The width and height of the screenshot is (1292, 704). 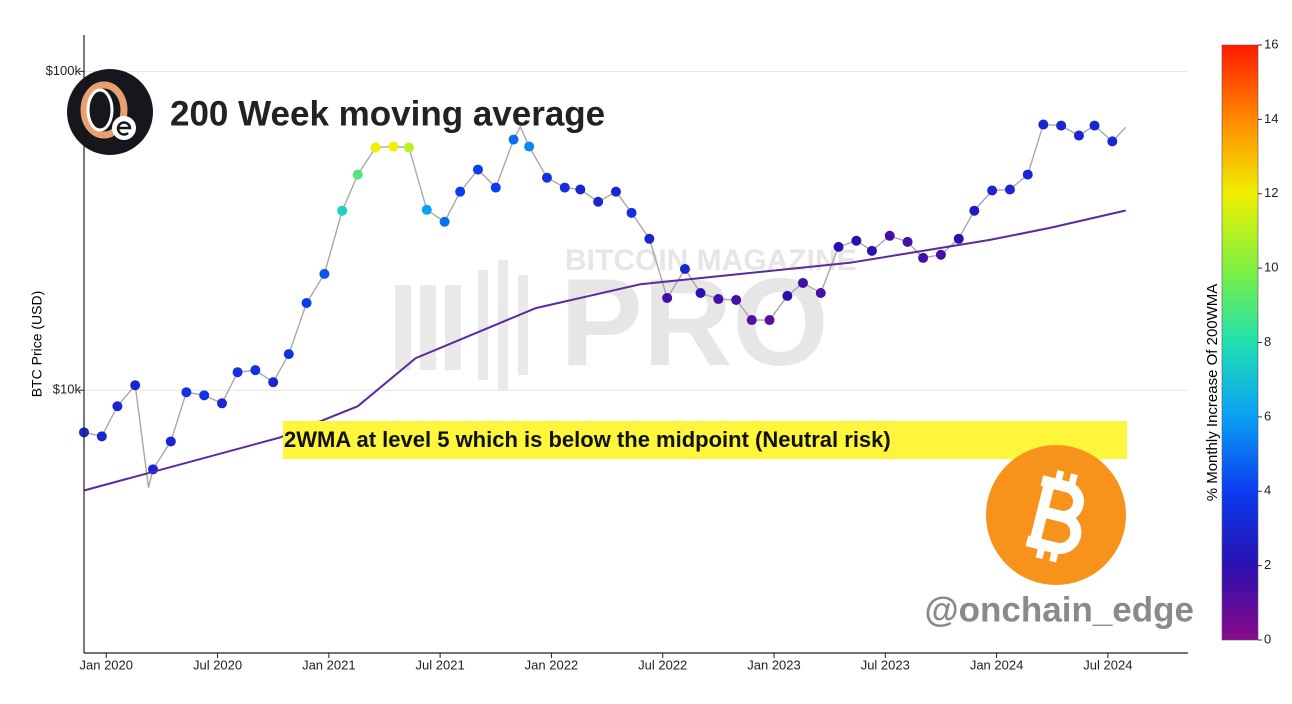 What do you see at coordinates (1267, 638) in the screenshot?
I see `colorbar-tick-label: 0` at bounding box center [1267, 638].